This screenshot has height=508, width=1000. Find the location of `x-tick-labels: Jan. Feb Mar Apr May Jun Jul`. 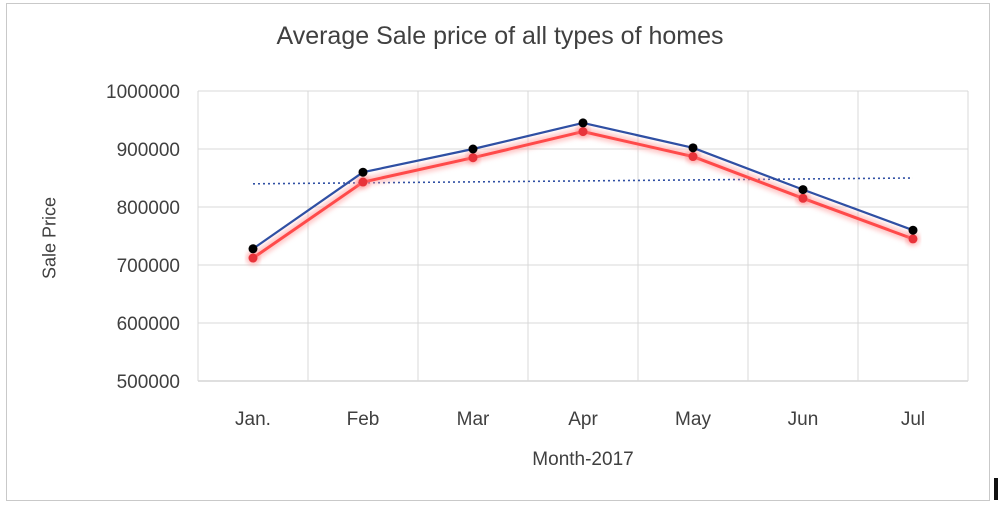

x-tick-labels: Jan. Feb Mar Apr May Jun Jul is located at coordinates (580, 419).